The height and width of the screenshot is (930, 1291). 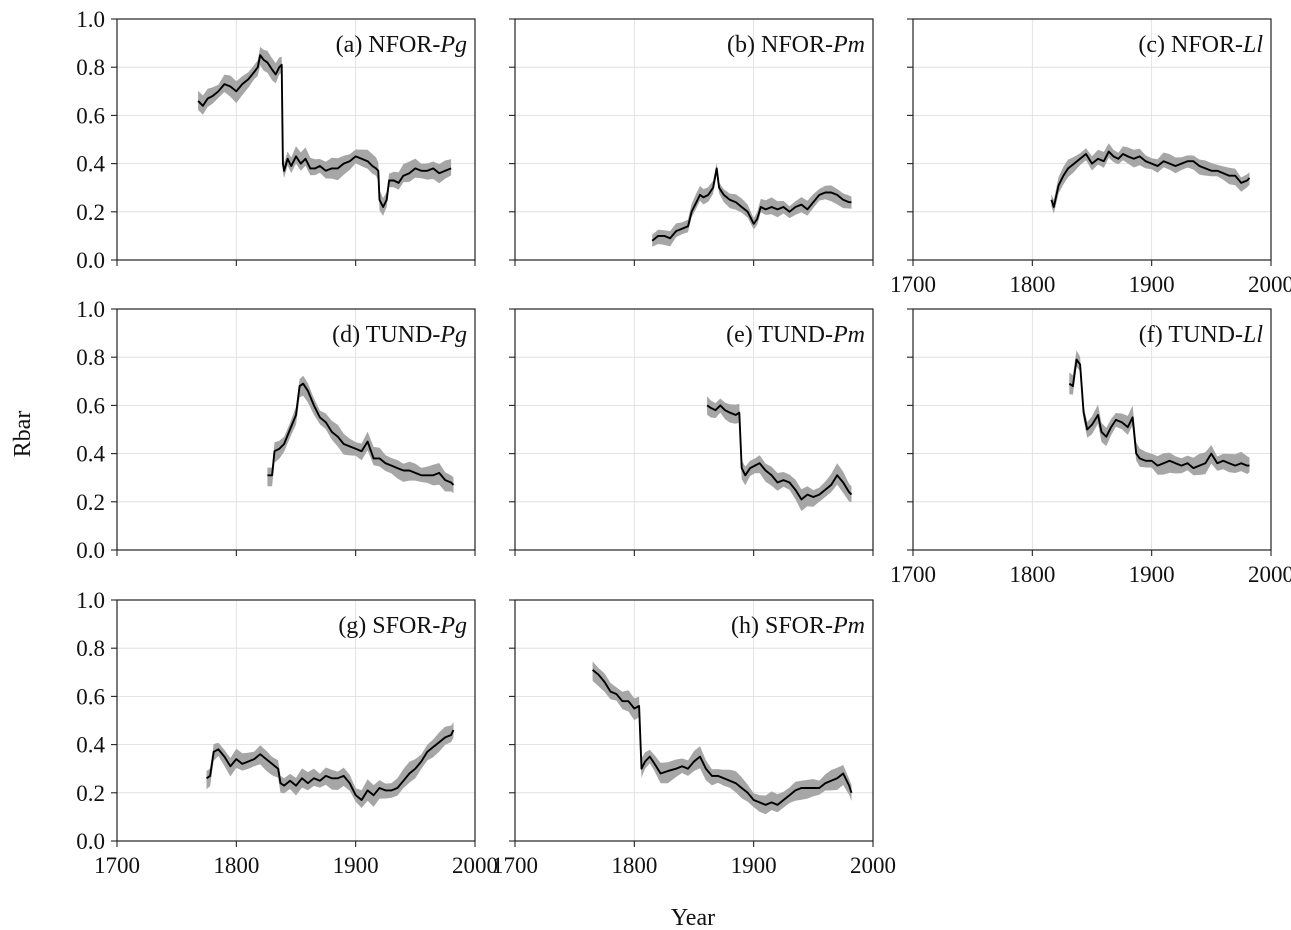 I want to click on y-tick-label-g-5: 1.0, so click(x=90, y=600).